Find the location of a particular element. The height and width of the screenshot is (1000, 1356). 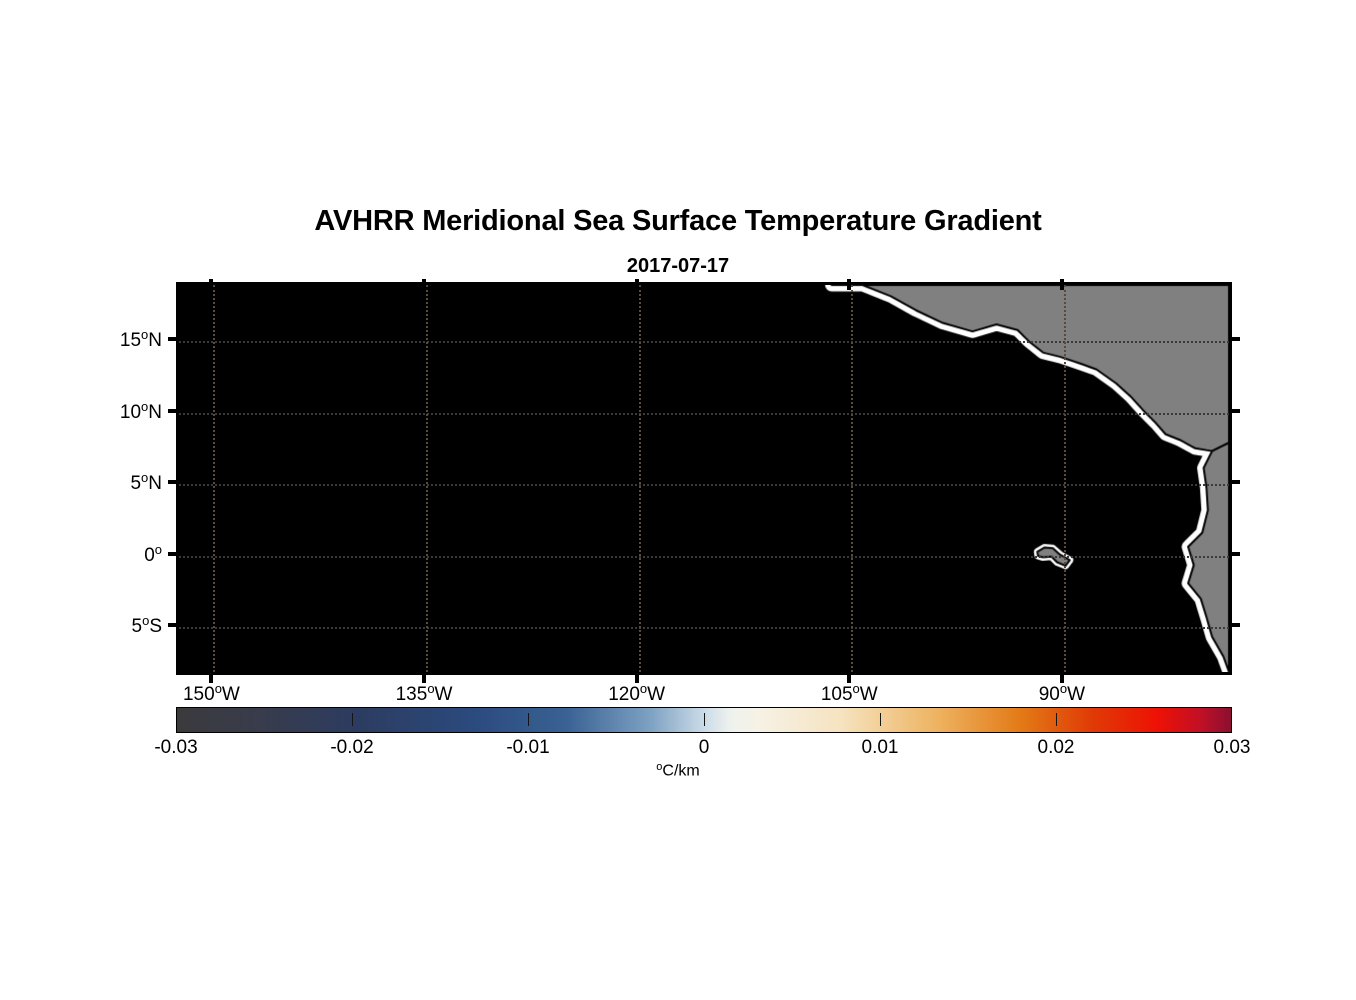

colorbar-tick-label--0.02: -0.02 is located at coordinates (352, 747).